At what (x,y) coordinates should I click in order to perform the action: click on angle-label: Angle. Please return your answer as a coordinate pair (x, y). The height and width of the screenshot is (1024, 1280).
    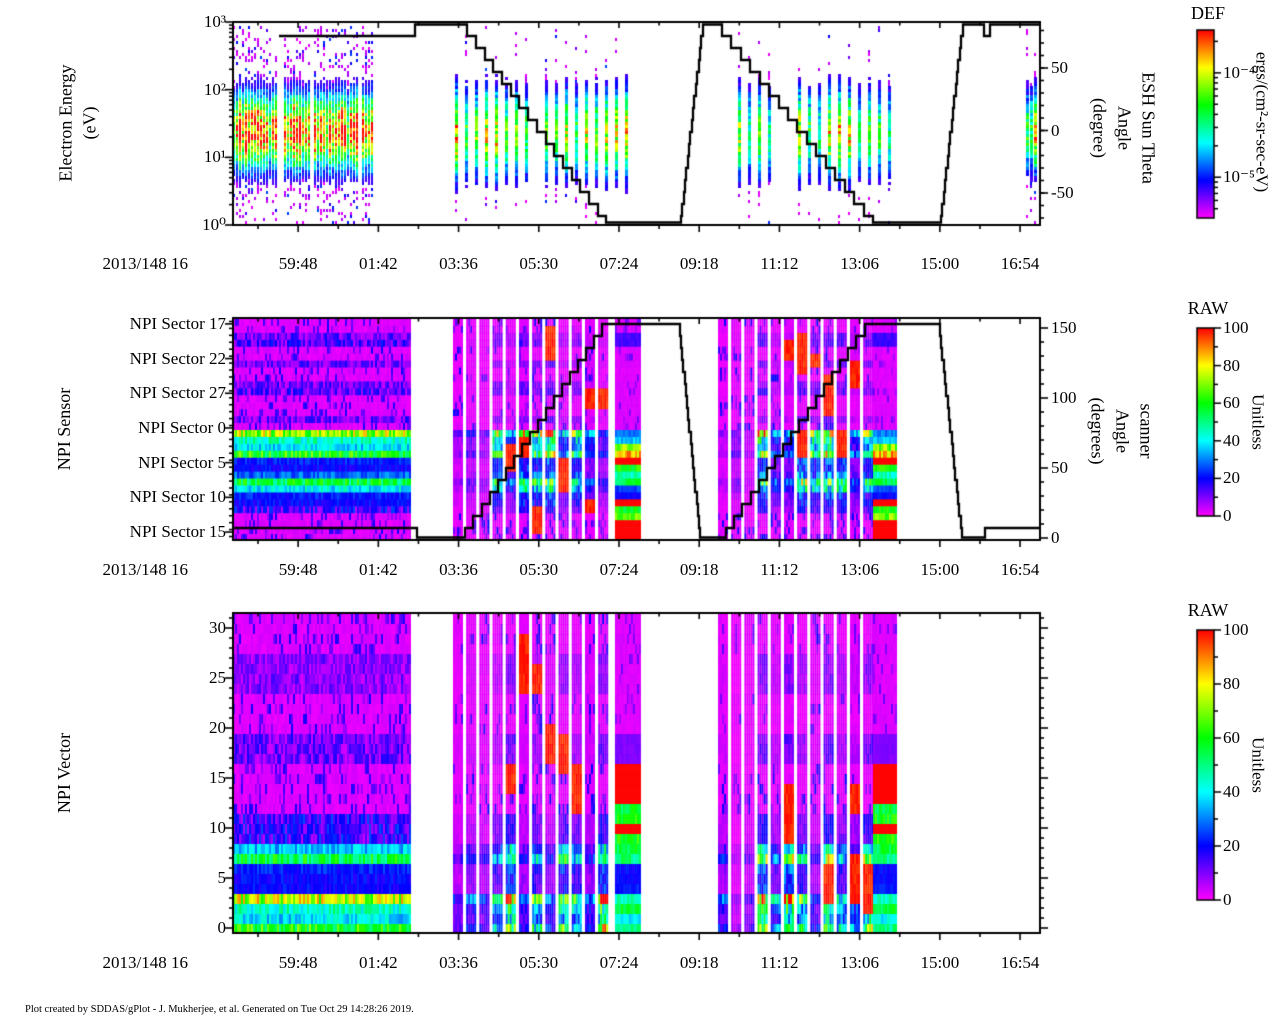
    Looking at the image, I should click on (1124, 127).